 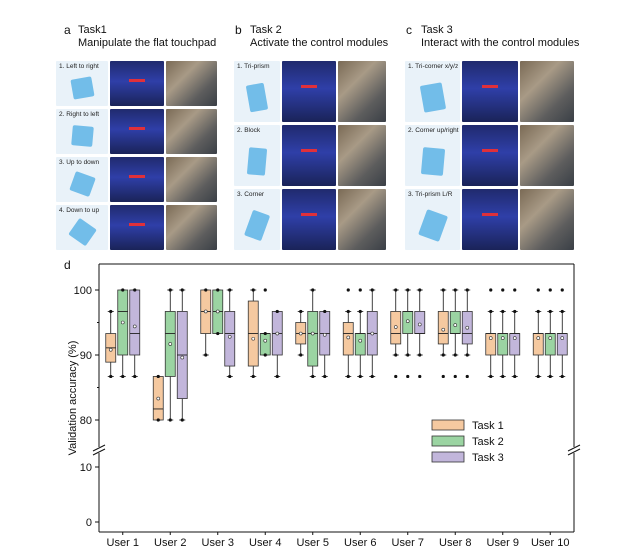 What do you see at coordinates (218, 543) in the screenshot?
I see `x-tick-label: User 3` at bounding box center [218, 543].